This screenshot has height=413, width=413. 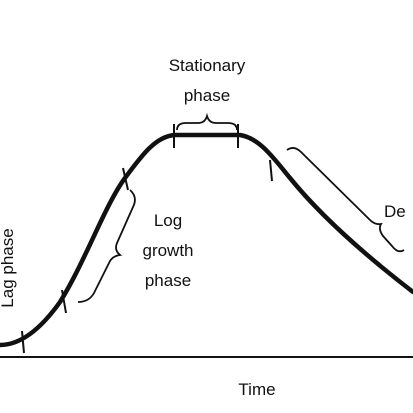 I want to click on tick-lag-end, so click(x=23, y=342).